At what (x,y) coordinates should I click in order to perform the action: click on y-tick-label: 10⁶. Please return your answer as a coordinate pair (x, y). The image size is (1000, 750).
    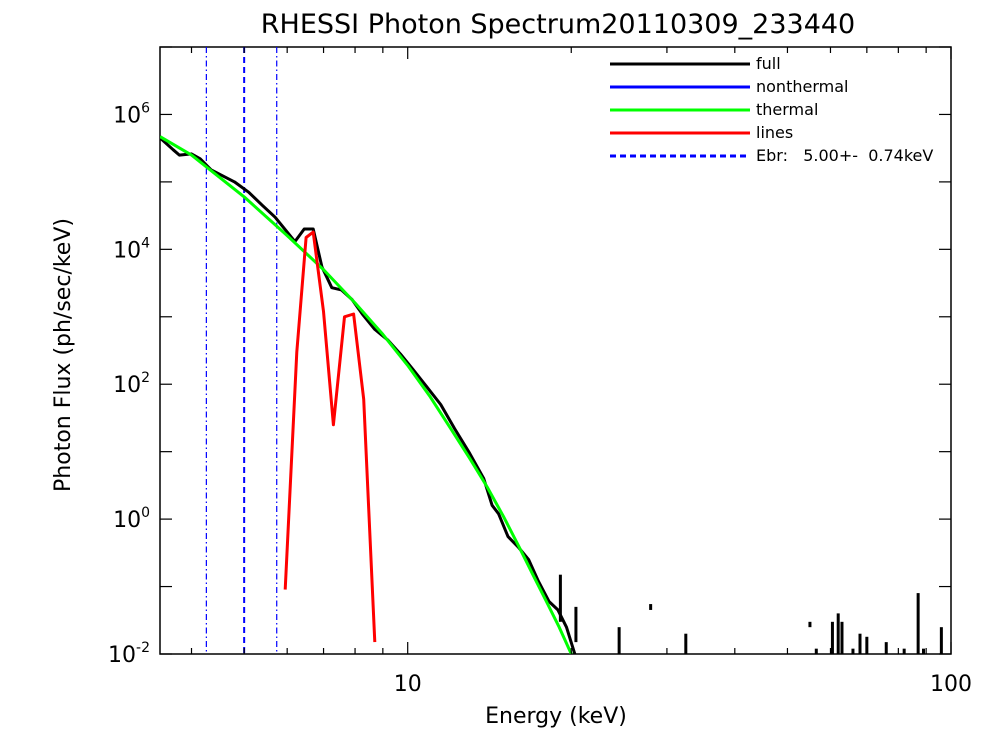
    Looking at the image, I should click on (131, 114).